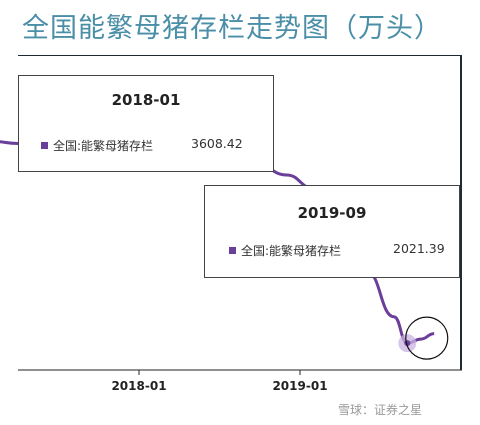 Image resolution: width=480 pixels, height=425 pixels. I want to click on tooltip-date: 2018-01, so click(146, 100).